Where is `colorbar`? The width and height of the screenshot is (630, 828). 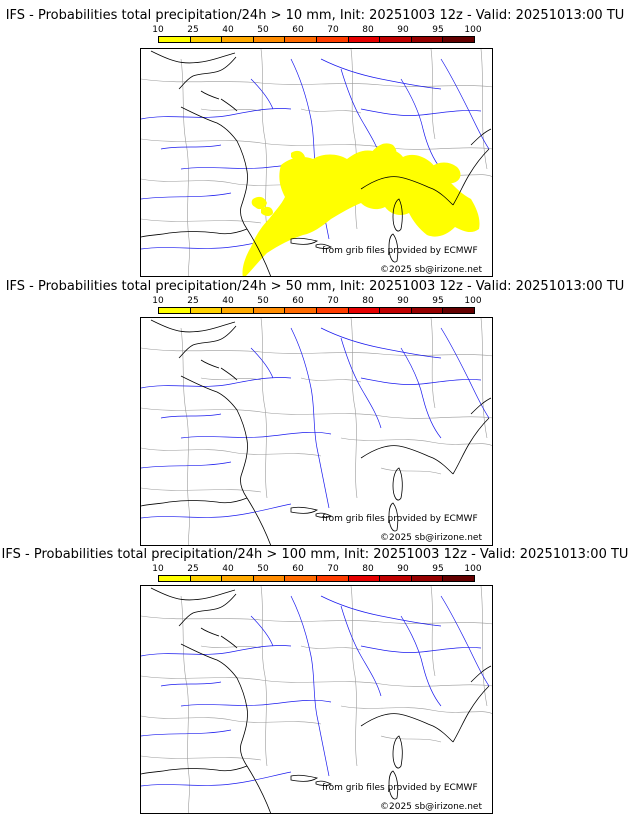 colorbar is located at coordinates (316, 578).